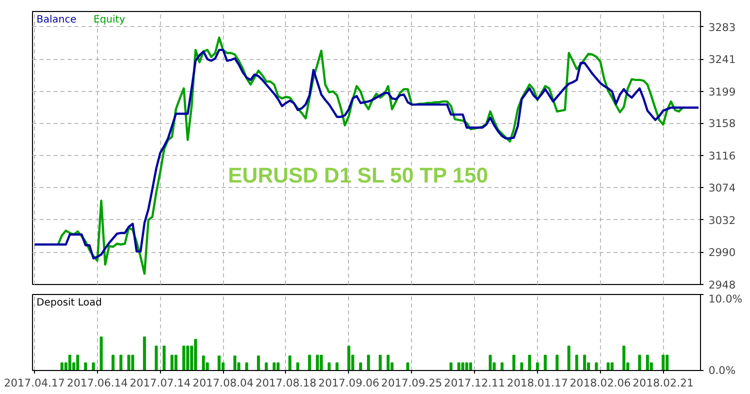 The height and width of the screenshot is (394, 750). I want to click on x-tick-label: 2018.02.06, so click(601, 383).